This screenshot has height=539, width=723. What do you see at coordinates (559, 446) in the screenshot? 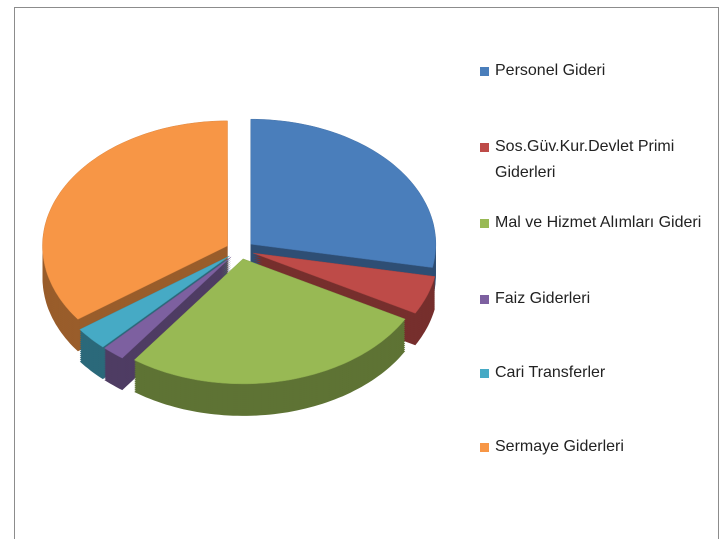
I see `legend-label: Sermaye Giderleri` at bounding box center [559, 446].